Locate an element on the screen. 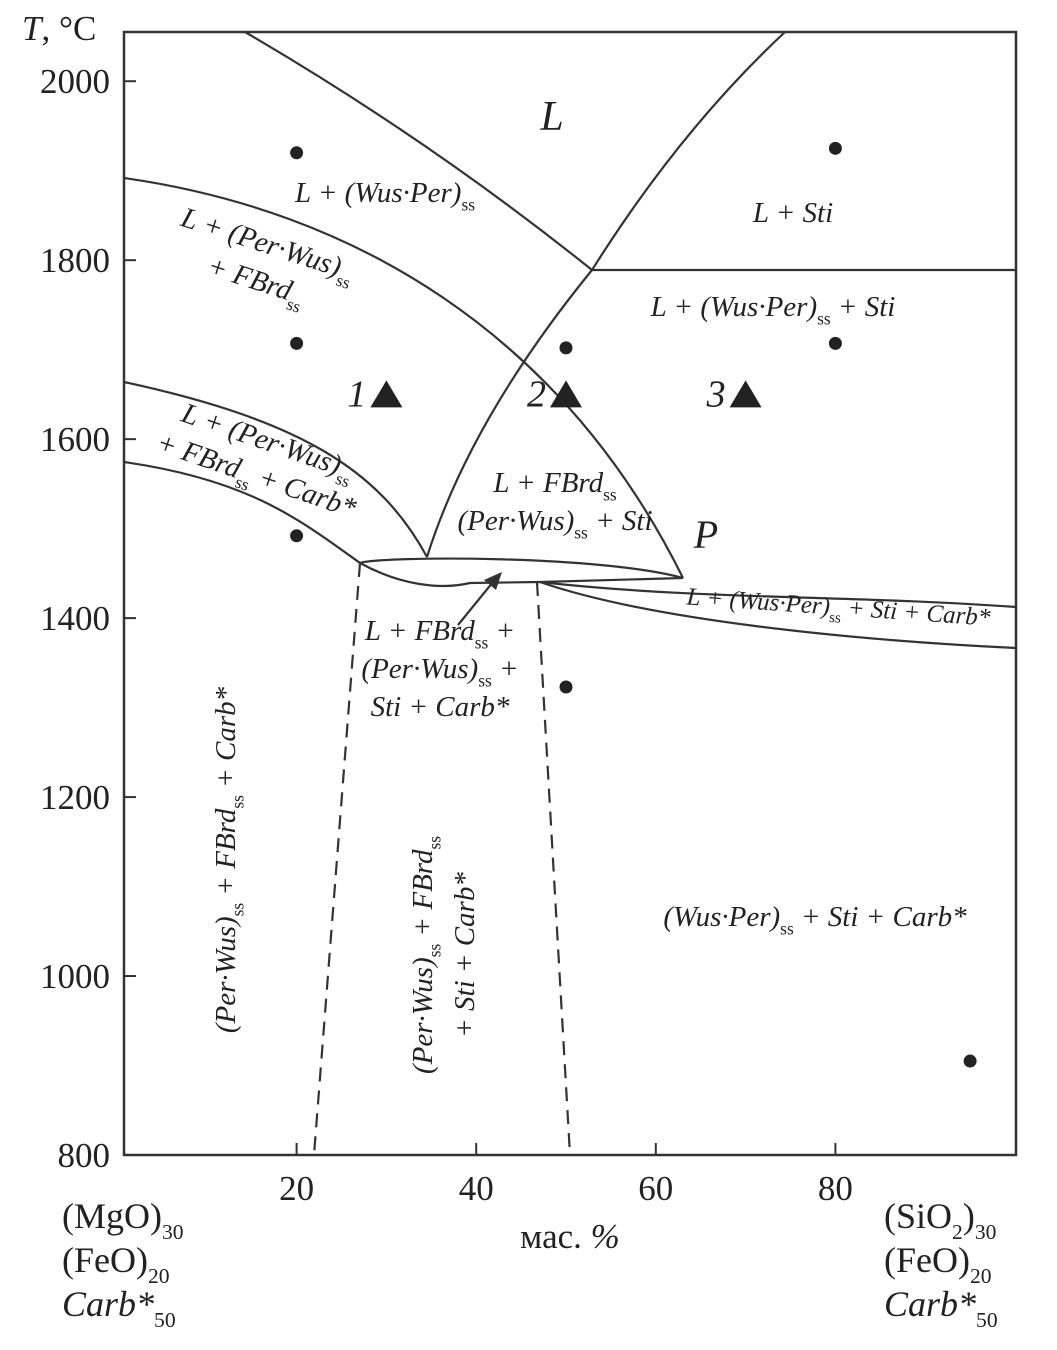  text-part: (Wus·Per) is located at coordinates (721, 917).